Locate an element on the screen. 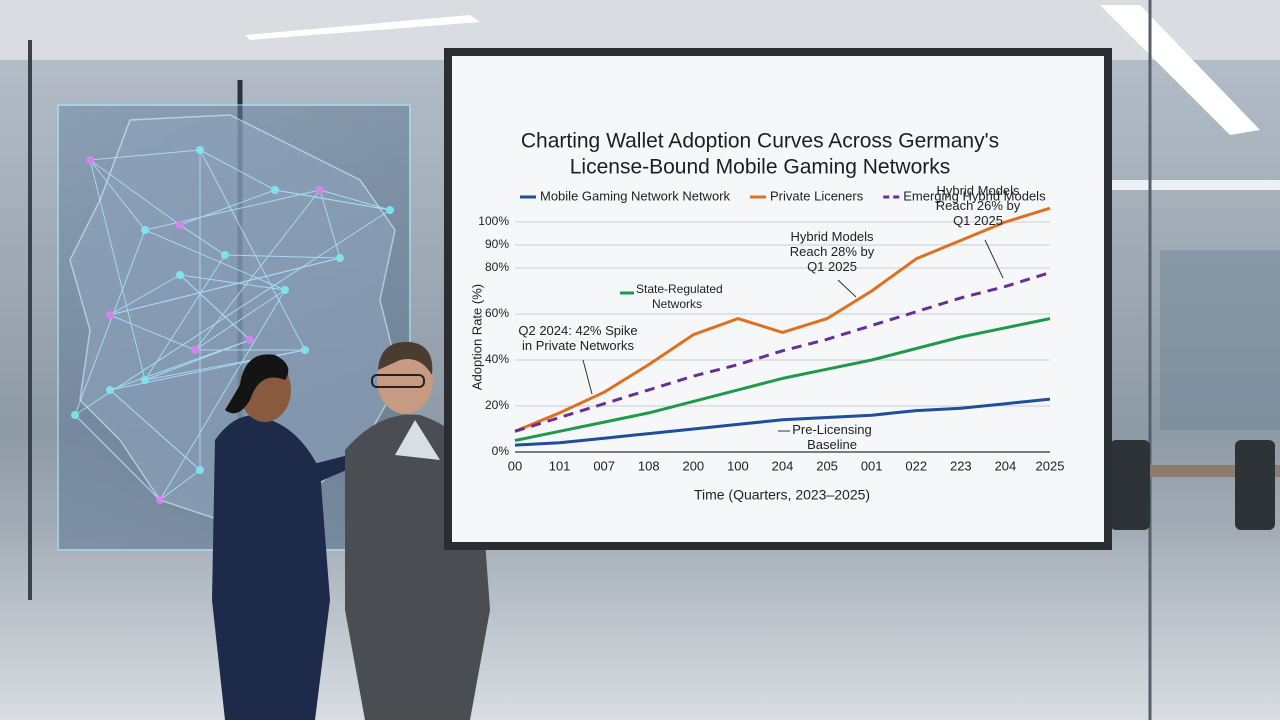 The height and width of the screenshot is (725, 1280). x-tick-label: 205 is located at coordinates (827, 465).